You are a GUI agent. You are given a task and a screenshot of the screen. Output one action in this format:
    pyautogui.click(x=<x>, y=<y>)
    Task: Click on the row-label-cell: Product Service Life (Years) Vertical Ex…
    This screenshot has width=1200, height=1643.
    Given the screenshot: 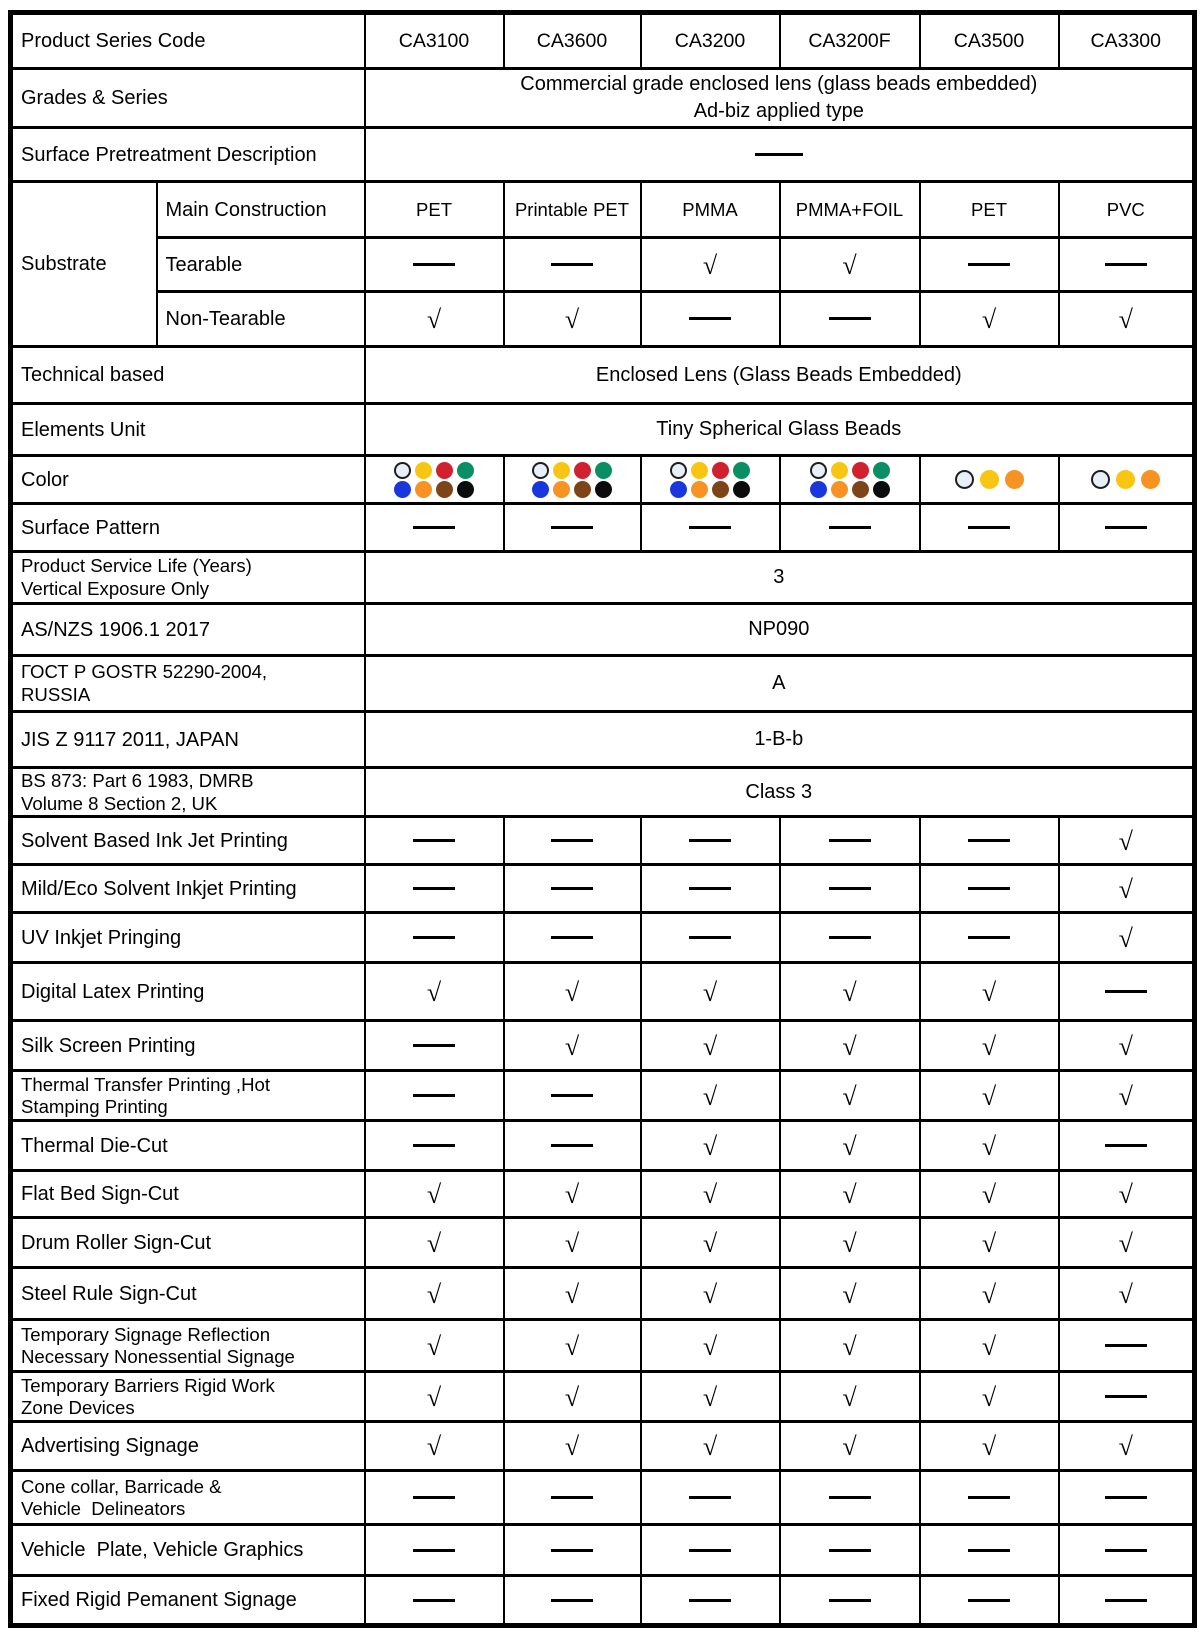 What is the action you would take?
    pyautogui.click(x=187, y=577)
    